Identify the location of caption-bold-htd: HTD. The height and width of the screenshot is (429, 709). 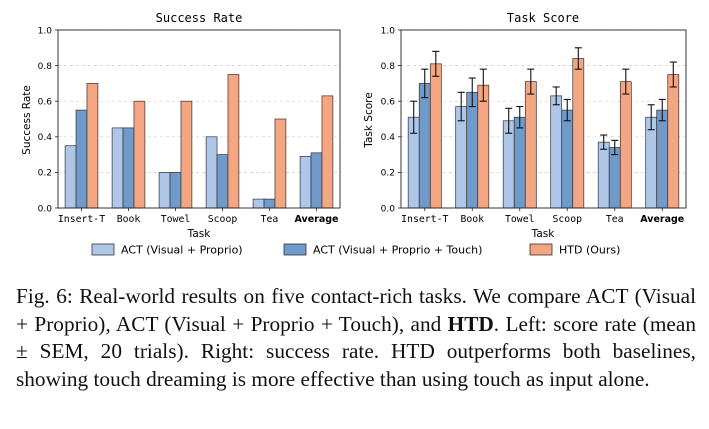
(470, 323).